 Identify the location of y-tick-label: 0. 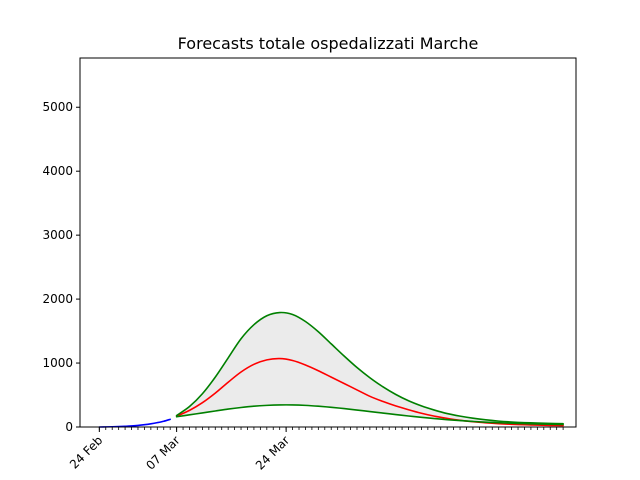
(69, 427).